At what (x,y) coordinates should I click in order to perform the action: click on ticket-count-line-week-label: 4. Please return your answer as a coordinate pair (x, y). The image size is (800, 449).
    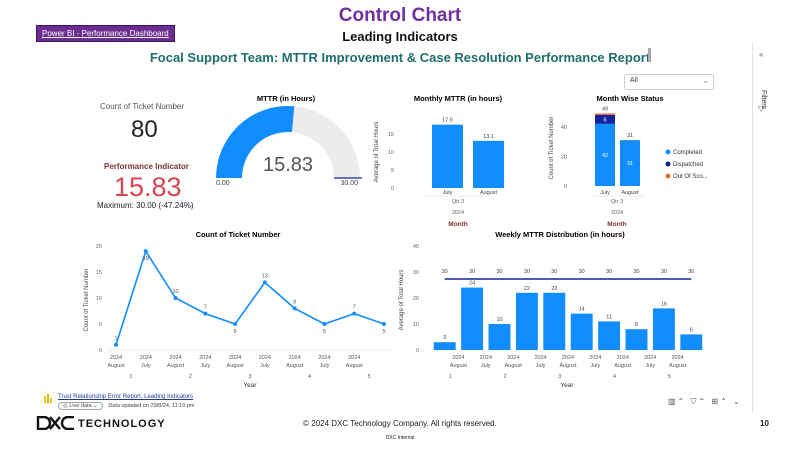
    Looking at the image, I should click on (309, 377).